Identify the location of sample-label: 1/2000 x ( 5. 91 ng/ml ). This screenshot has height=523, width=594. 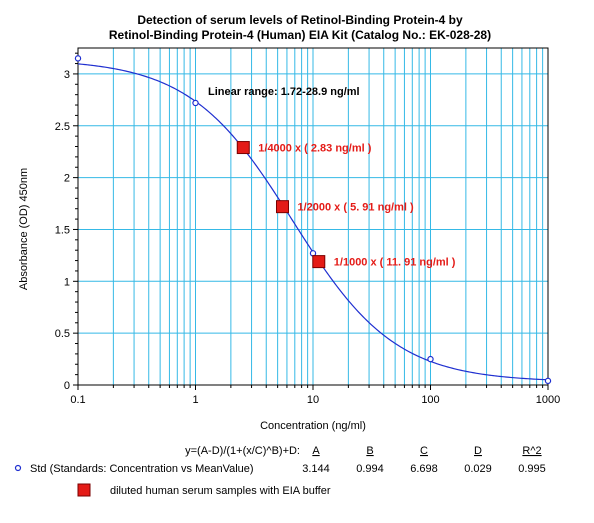
(355, 208).